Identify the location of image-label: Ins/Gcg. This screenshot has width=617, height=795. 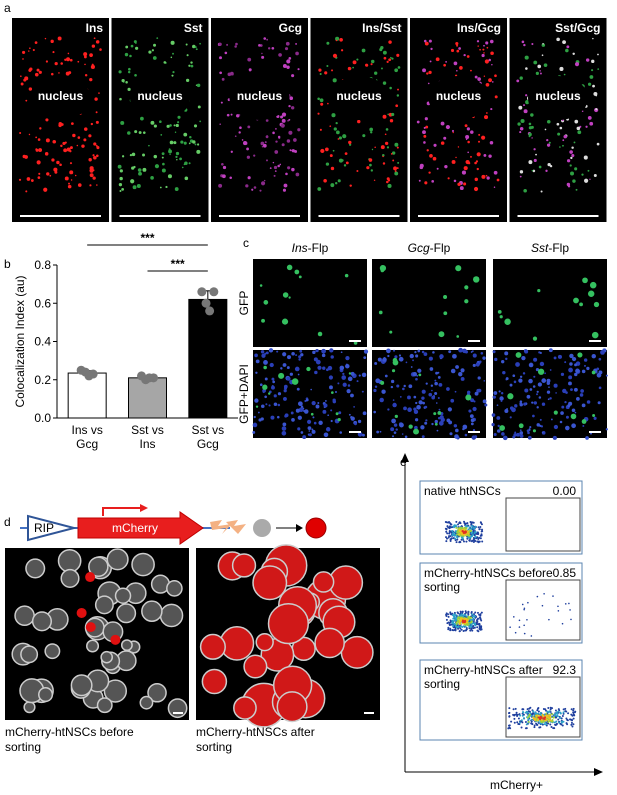
(479, 28).